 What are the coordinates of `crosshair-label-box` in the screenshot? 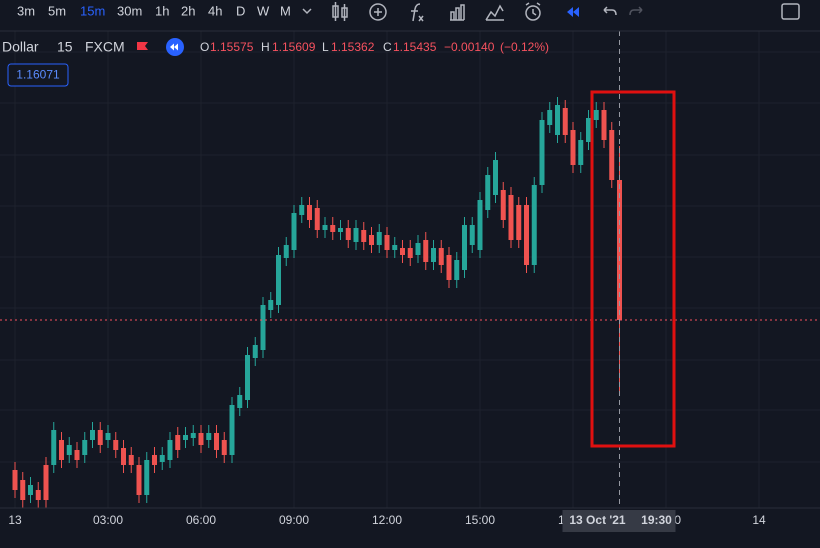 It's located at (619, 521).